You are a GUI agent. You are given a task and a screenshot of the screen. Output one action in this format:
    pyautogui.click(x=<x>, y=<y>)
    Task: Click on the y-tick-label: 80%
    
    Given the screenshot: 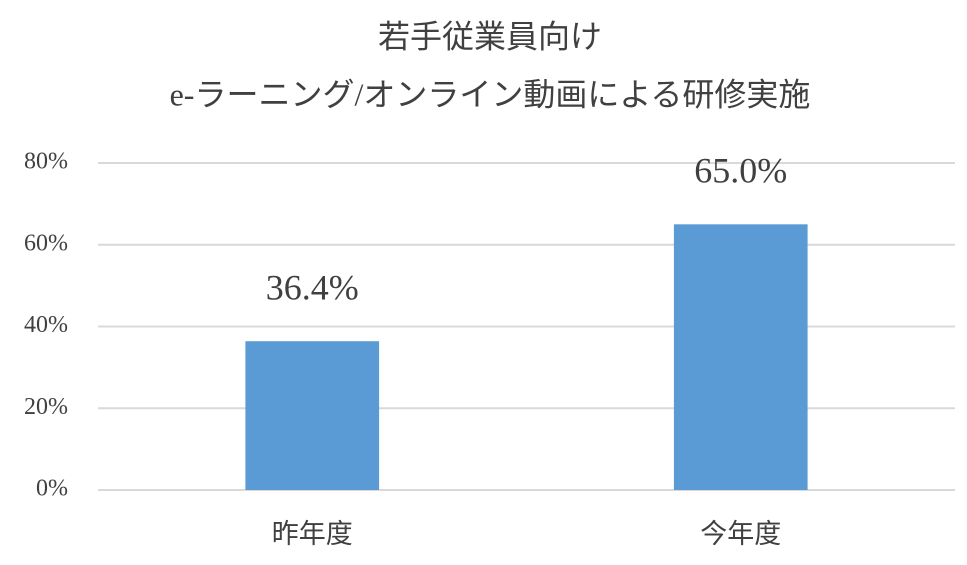 What is the action you would take?
    pyautogui.click(x=46, y=162)
    